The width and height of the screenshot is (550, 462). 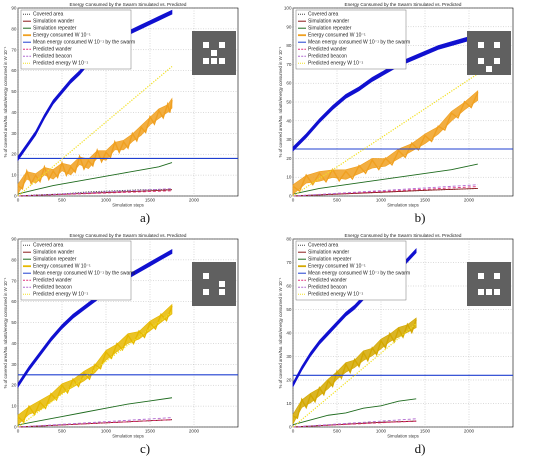 What do you see at coordinates (381, 431) in the screenshot?
I see `x-tick-label: 1000` at bounding box center [381, 431].